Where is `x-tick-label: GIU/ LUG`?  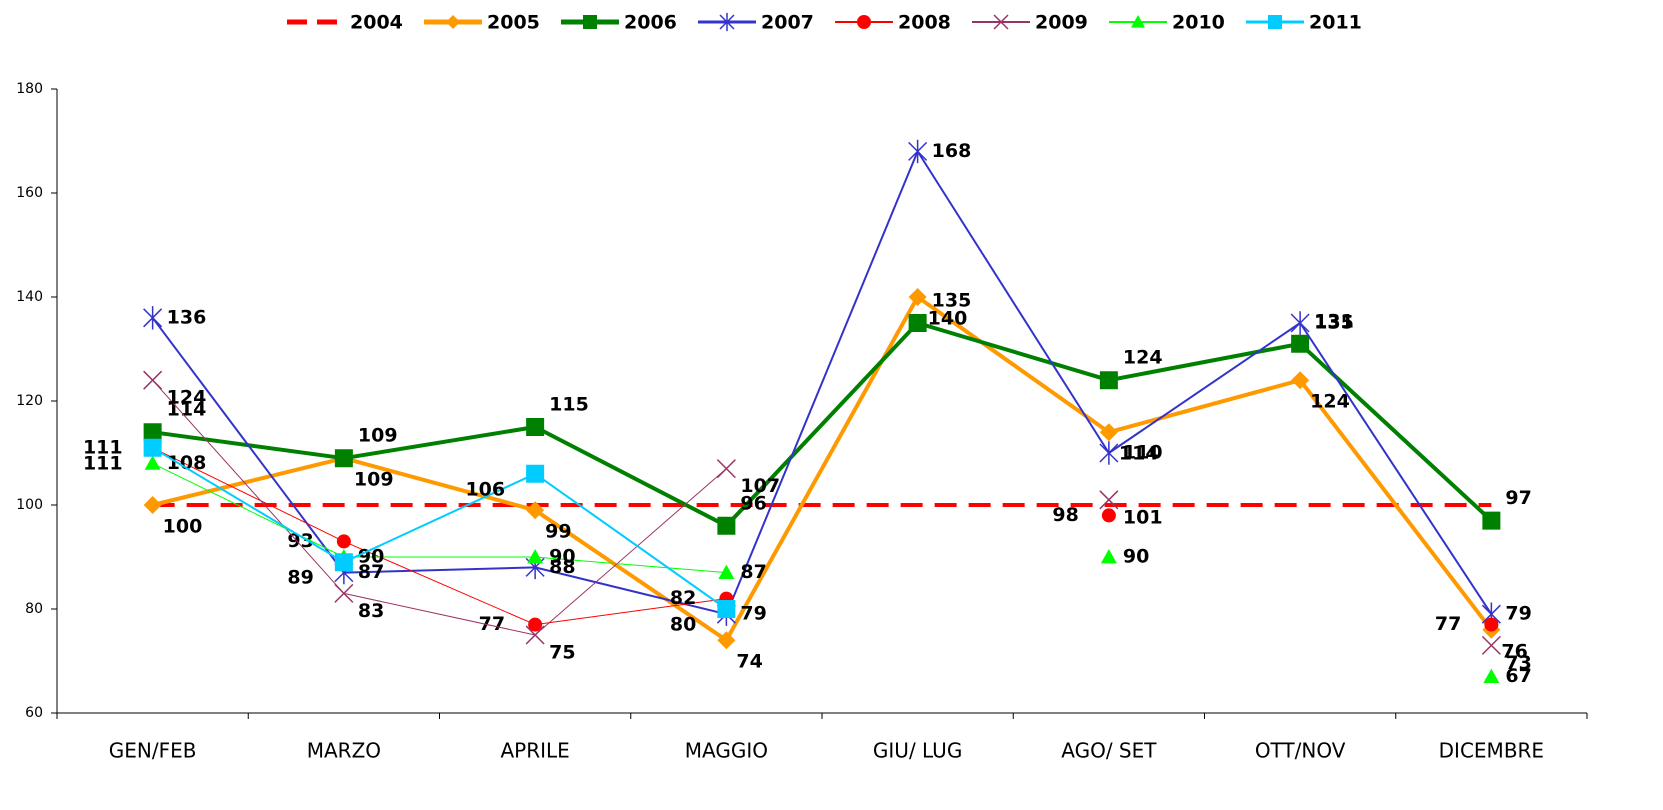 x-tick-label: GIU/ LUG is located at coordinates (917, 751).